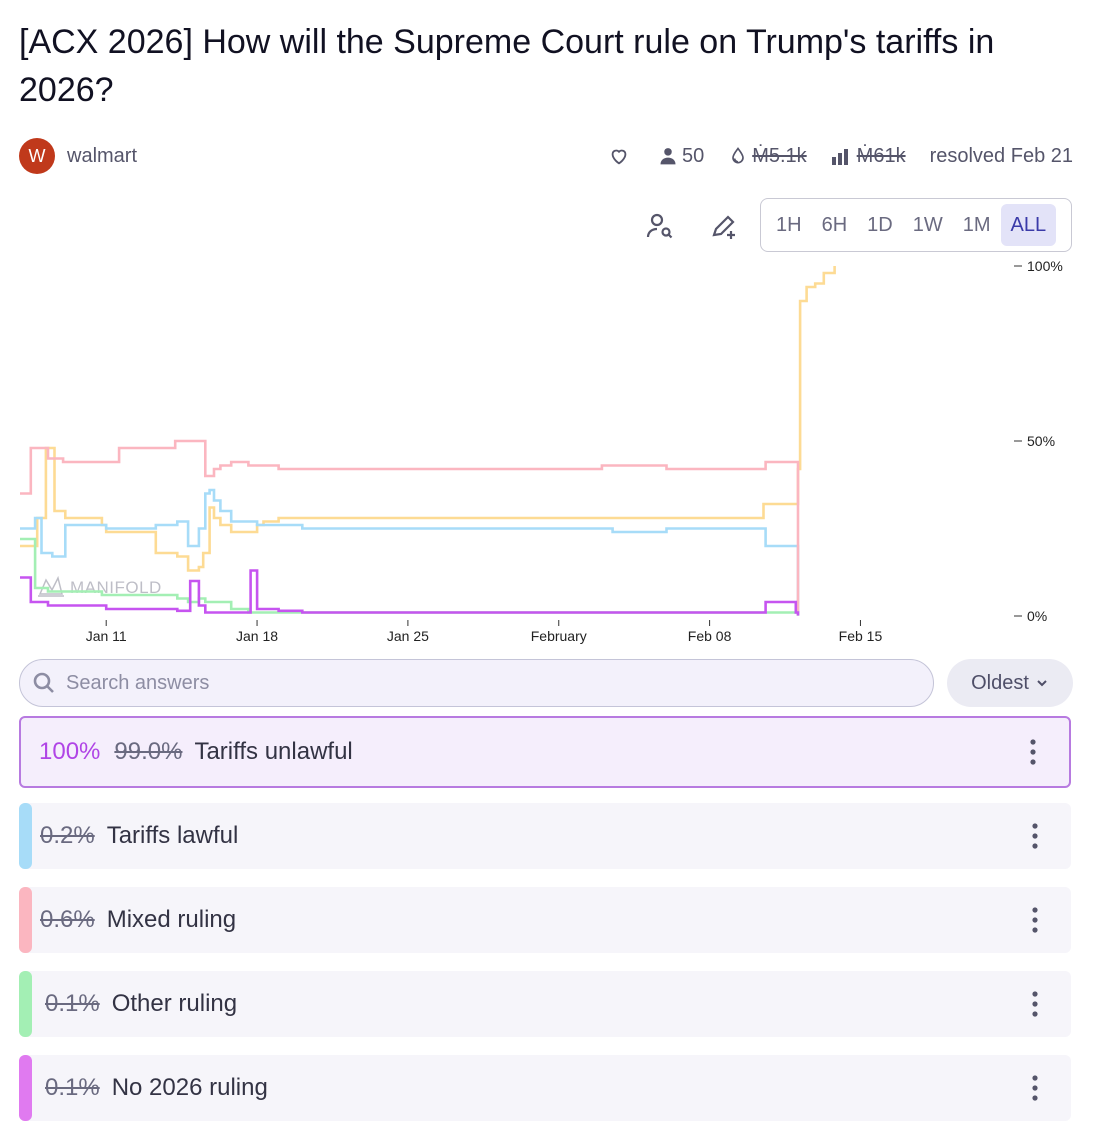 The width and height of the screenshot is (1106, 1142). I want to click on search-icon, so click(43, 682).